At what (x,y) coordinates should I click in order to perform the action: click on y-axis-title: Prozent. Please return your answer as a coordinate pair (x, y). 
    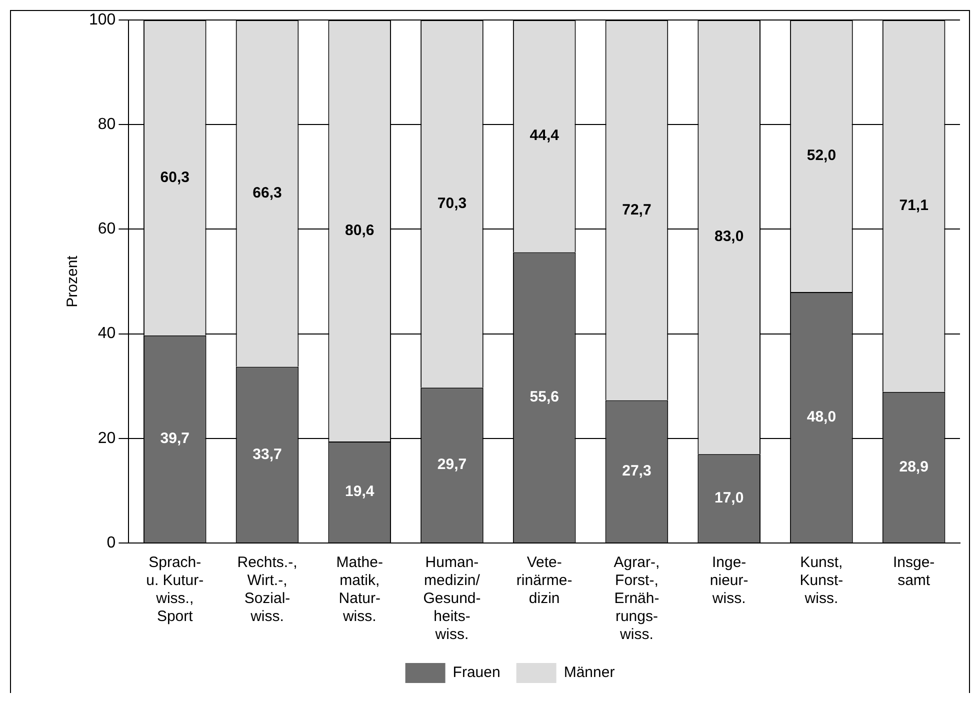
    Looking at the image, I should click on (73, 281).